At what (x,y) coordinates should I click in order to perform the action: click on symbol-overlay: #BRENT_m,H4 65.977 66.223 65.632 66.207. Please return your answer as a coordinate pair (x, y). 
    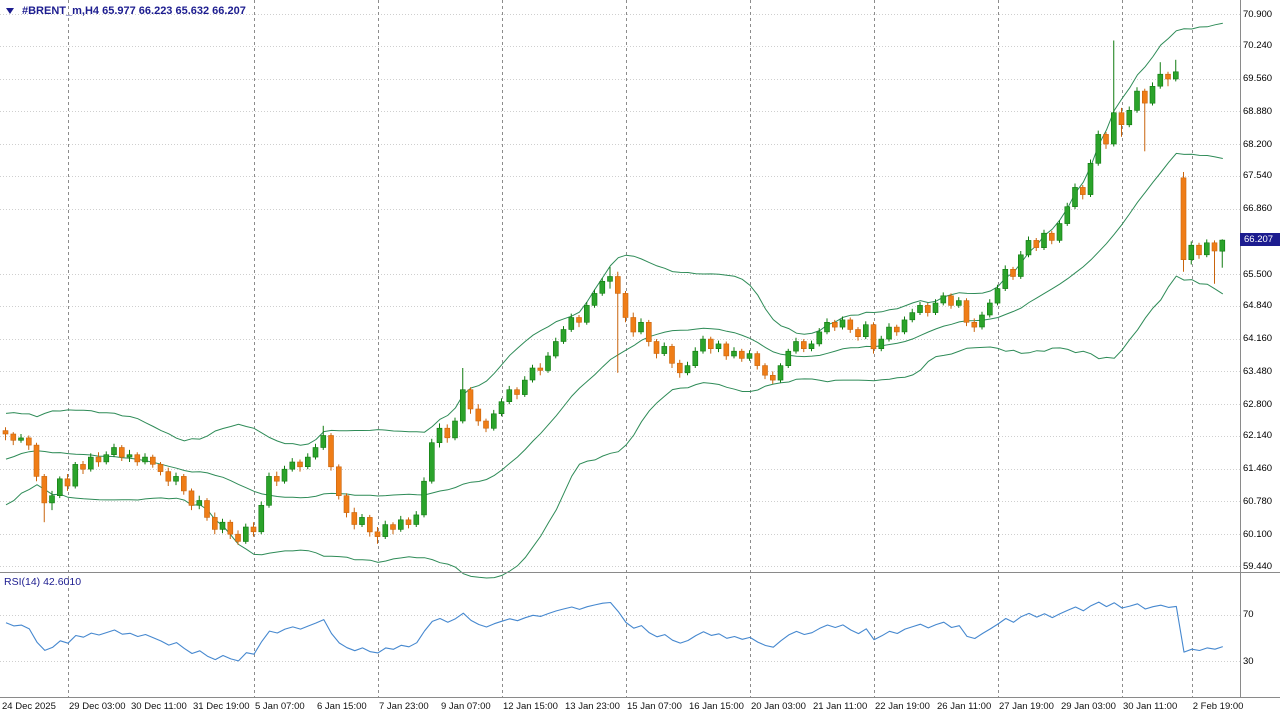
    Looking at the image, I should click on (126, 11).